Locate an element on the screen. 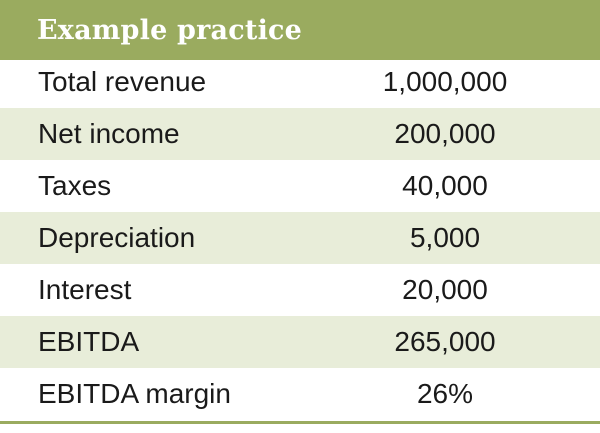  row-label: Net income is located at coordinates (109, 133).